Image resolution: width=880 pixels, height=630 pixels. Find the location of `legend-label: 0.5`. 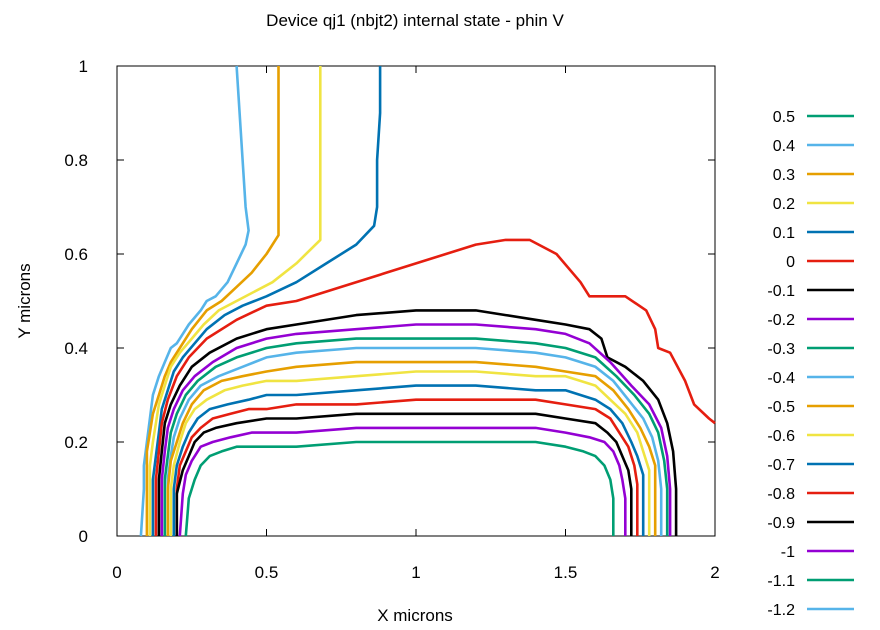

legend-label: 0.5 is located at coordinates (784, 117).